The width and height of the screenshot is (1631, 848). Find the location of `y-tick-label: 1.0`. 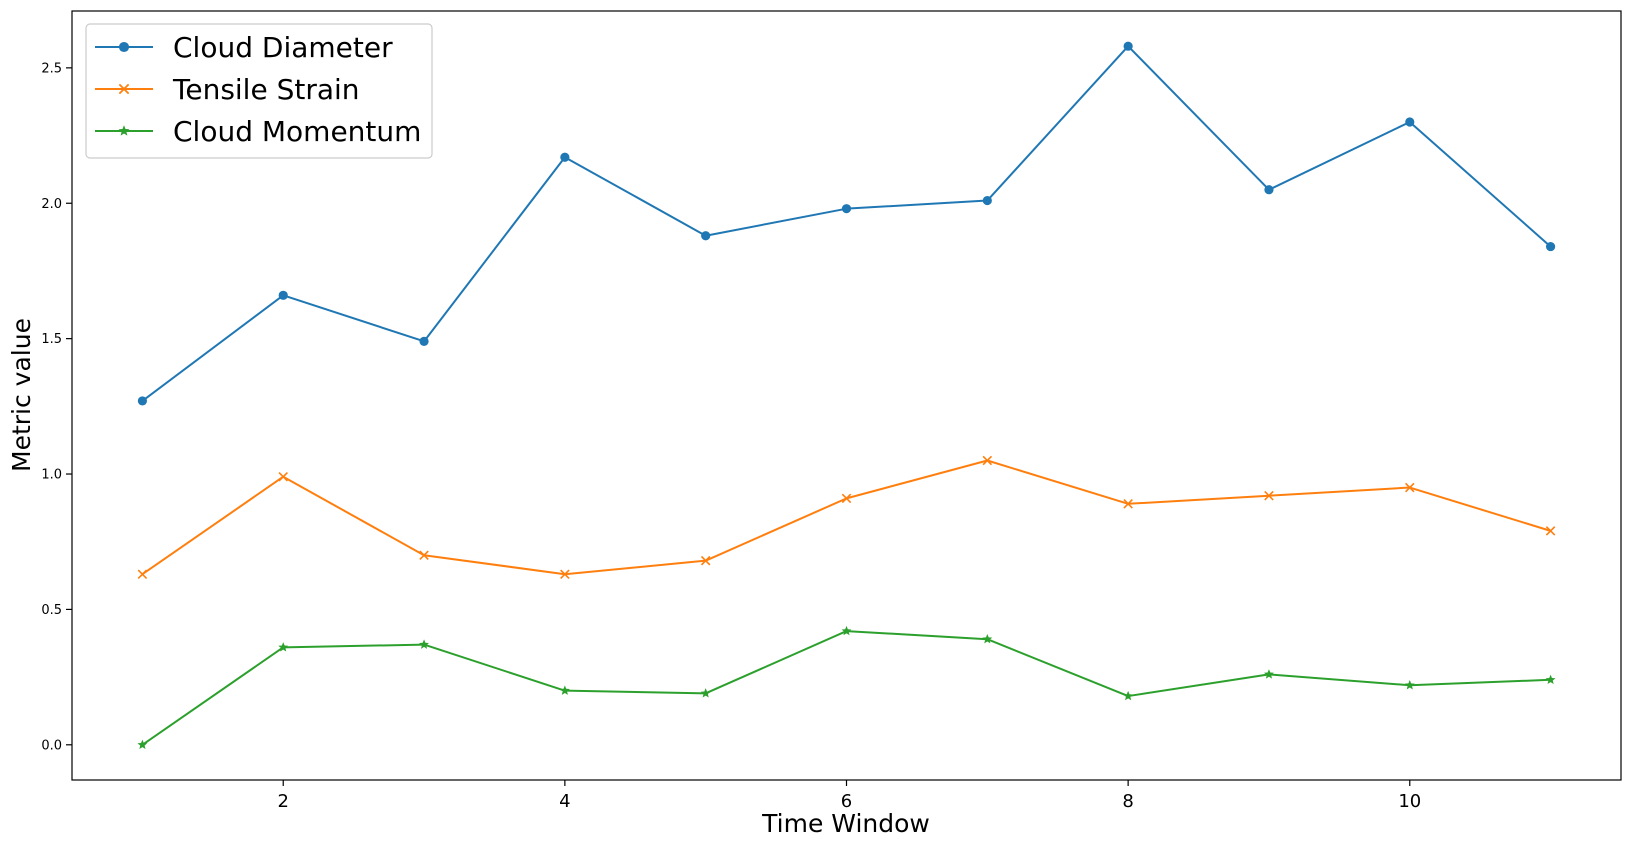

y-tick-label: 1.0 is located at coordinates (51, 475).